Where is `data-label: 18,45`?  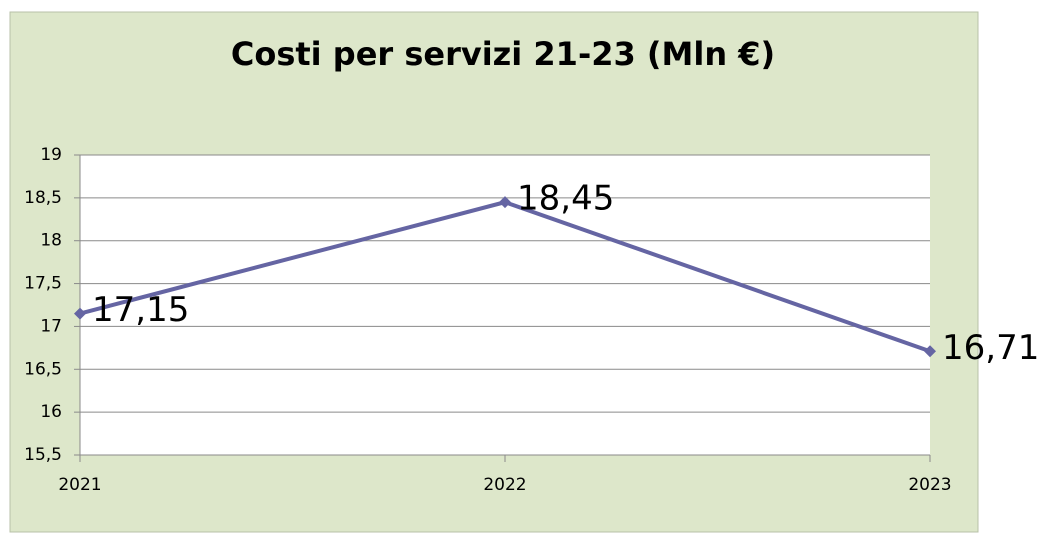
data-label: 18,45 is located at coordinates (565, 199).